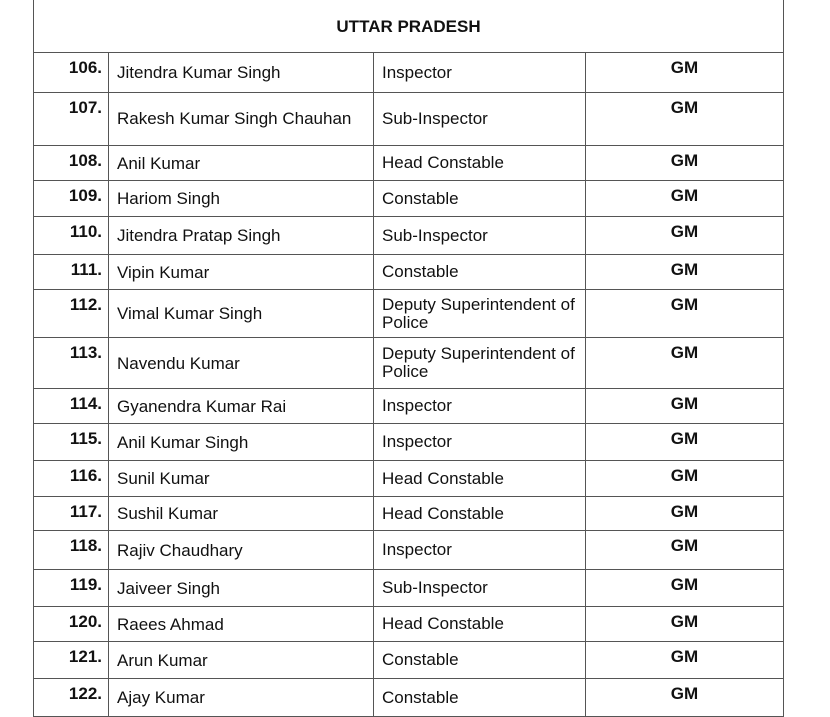 The image size is (830, 717). Describe the element at coordinates (71, 478) in the screenshot. I see `serial-number: 116.` at that location.